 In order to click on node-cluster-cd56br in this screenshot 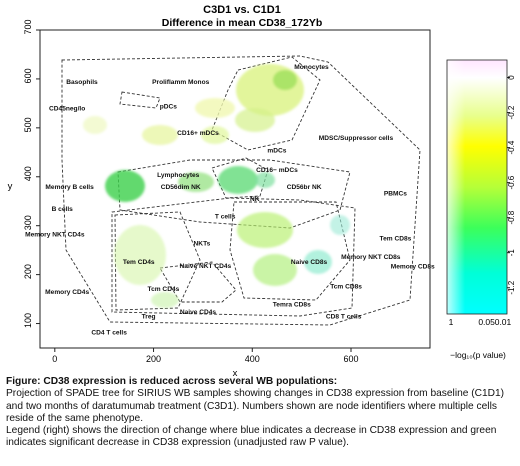, I will do `click(265, 180)`.